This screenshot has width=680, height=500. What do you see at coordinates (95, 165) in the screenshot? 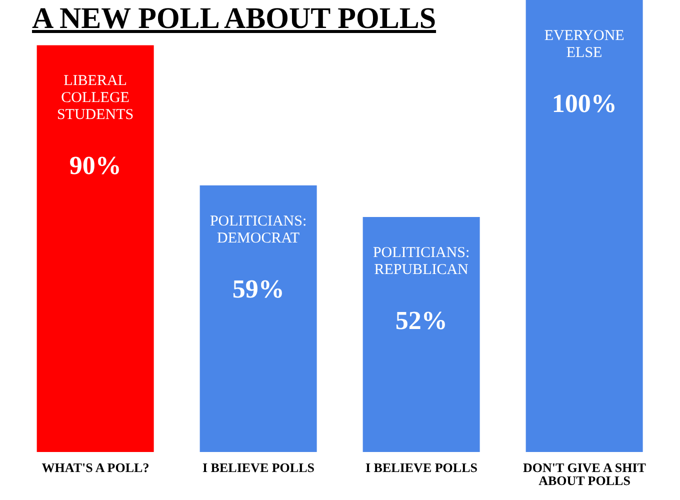
I see `data-label: 90%` at bounding box center [95, 165].